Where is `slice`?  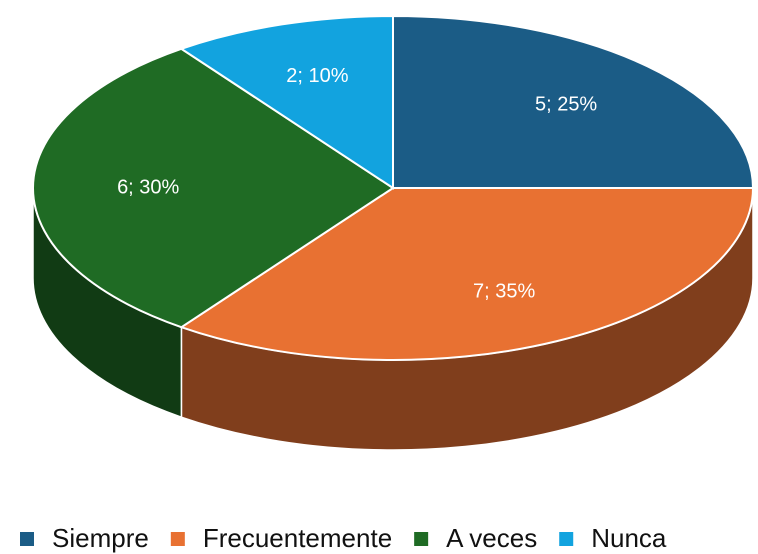
slice is located at coordinates (286, 102).